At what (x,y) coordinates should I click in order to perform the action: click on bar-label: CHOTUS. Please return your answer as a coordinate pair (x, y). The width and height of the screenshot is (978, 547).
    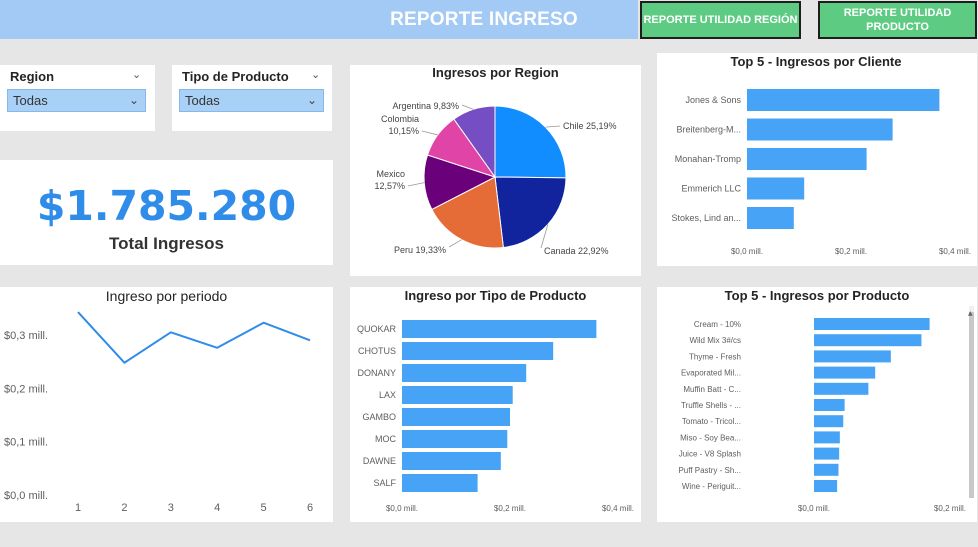
    Looking at the image, I should click on (377, 351).